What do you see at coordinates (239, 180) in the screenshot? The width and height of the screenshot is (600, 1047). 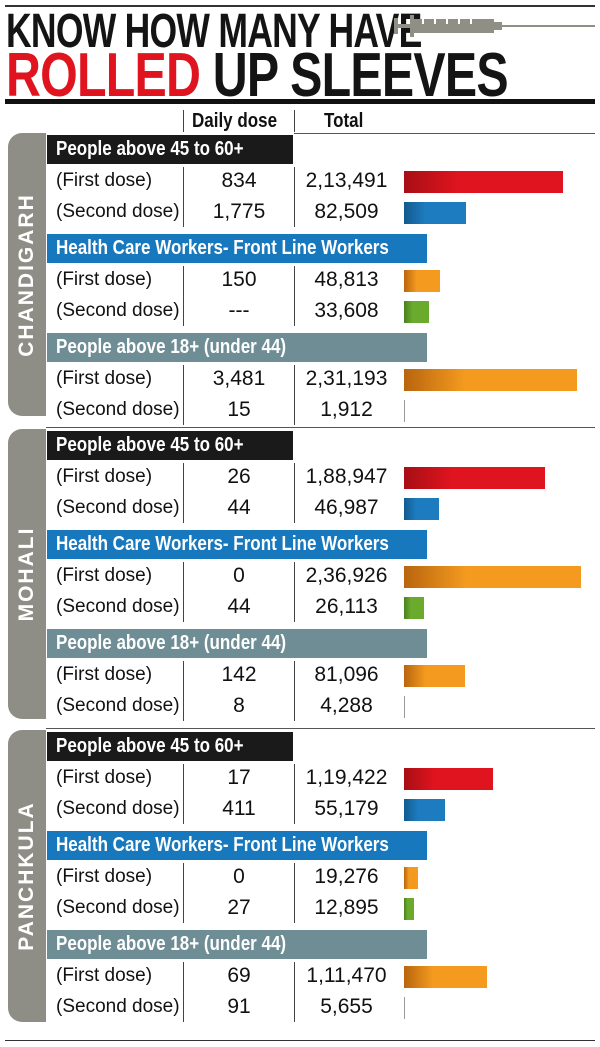 I see `daily-dose-value: 834` at bounding box center [239, 180].